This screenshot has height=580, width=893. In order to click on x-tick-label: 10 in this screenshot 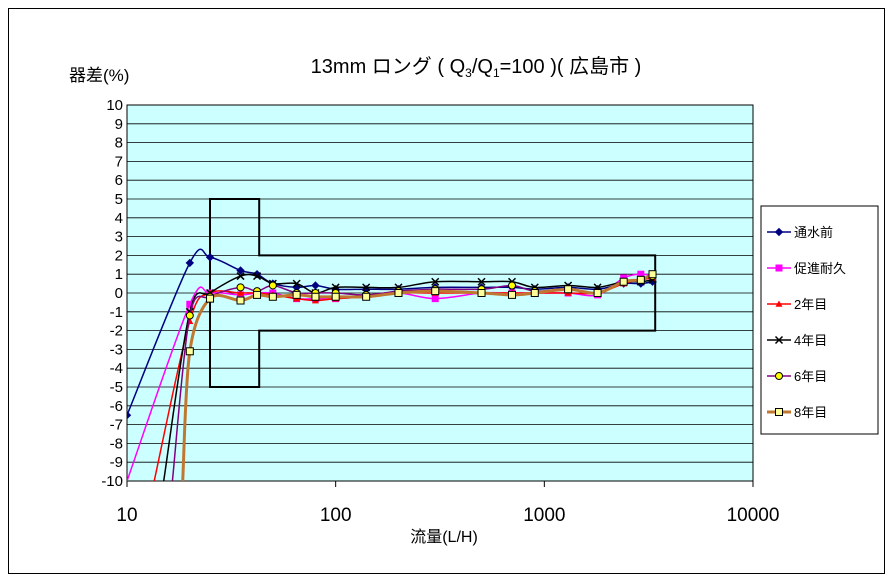, I will do `click(126, 515)`.